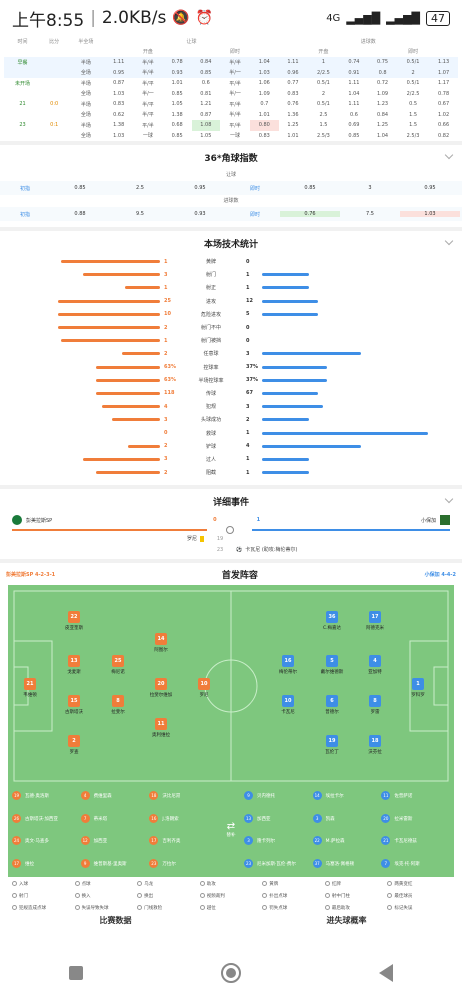 The width and height of the screenshot is (462, 1000). What do you see at coordinates (161, 728) in the screenshot?
I see `player: 11 奥利维拉` at bounding box center [161, 728].